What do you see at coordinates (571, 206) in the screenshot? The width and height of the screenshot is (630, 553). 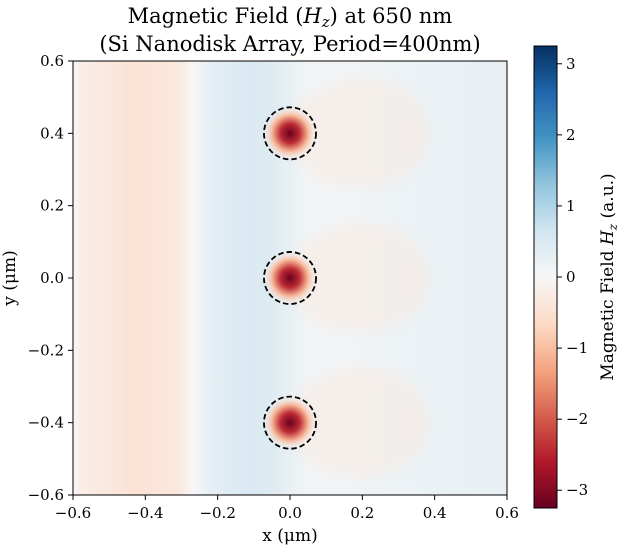 I see `colorbar-tick-label: 1` at bounding box center [571, 206].